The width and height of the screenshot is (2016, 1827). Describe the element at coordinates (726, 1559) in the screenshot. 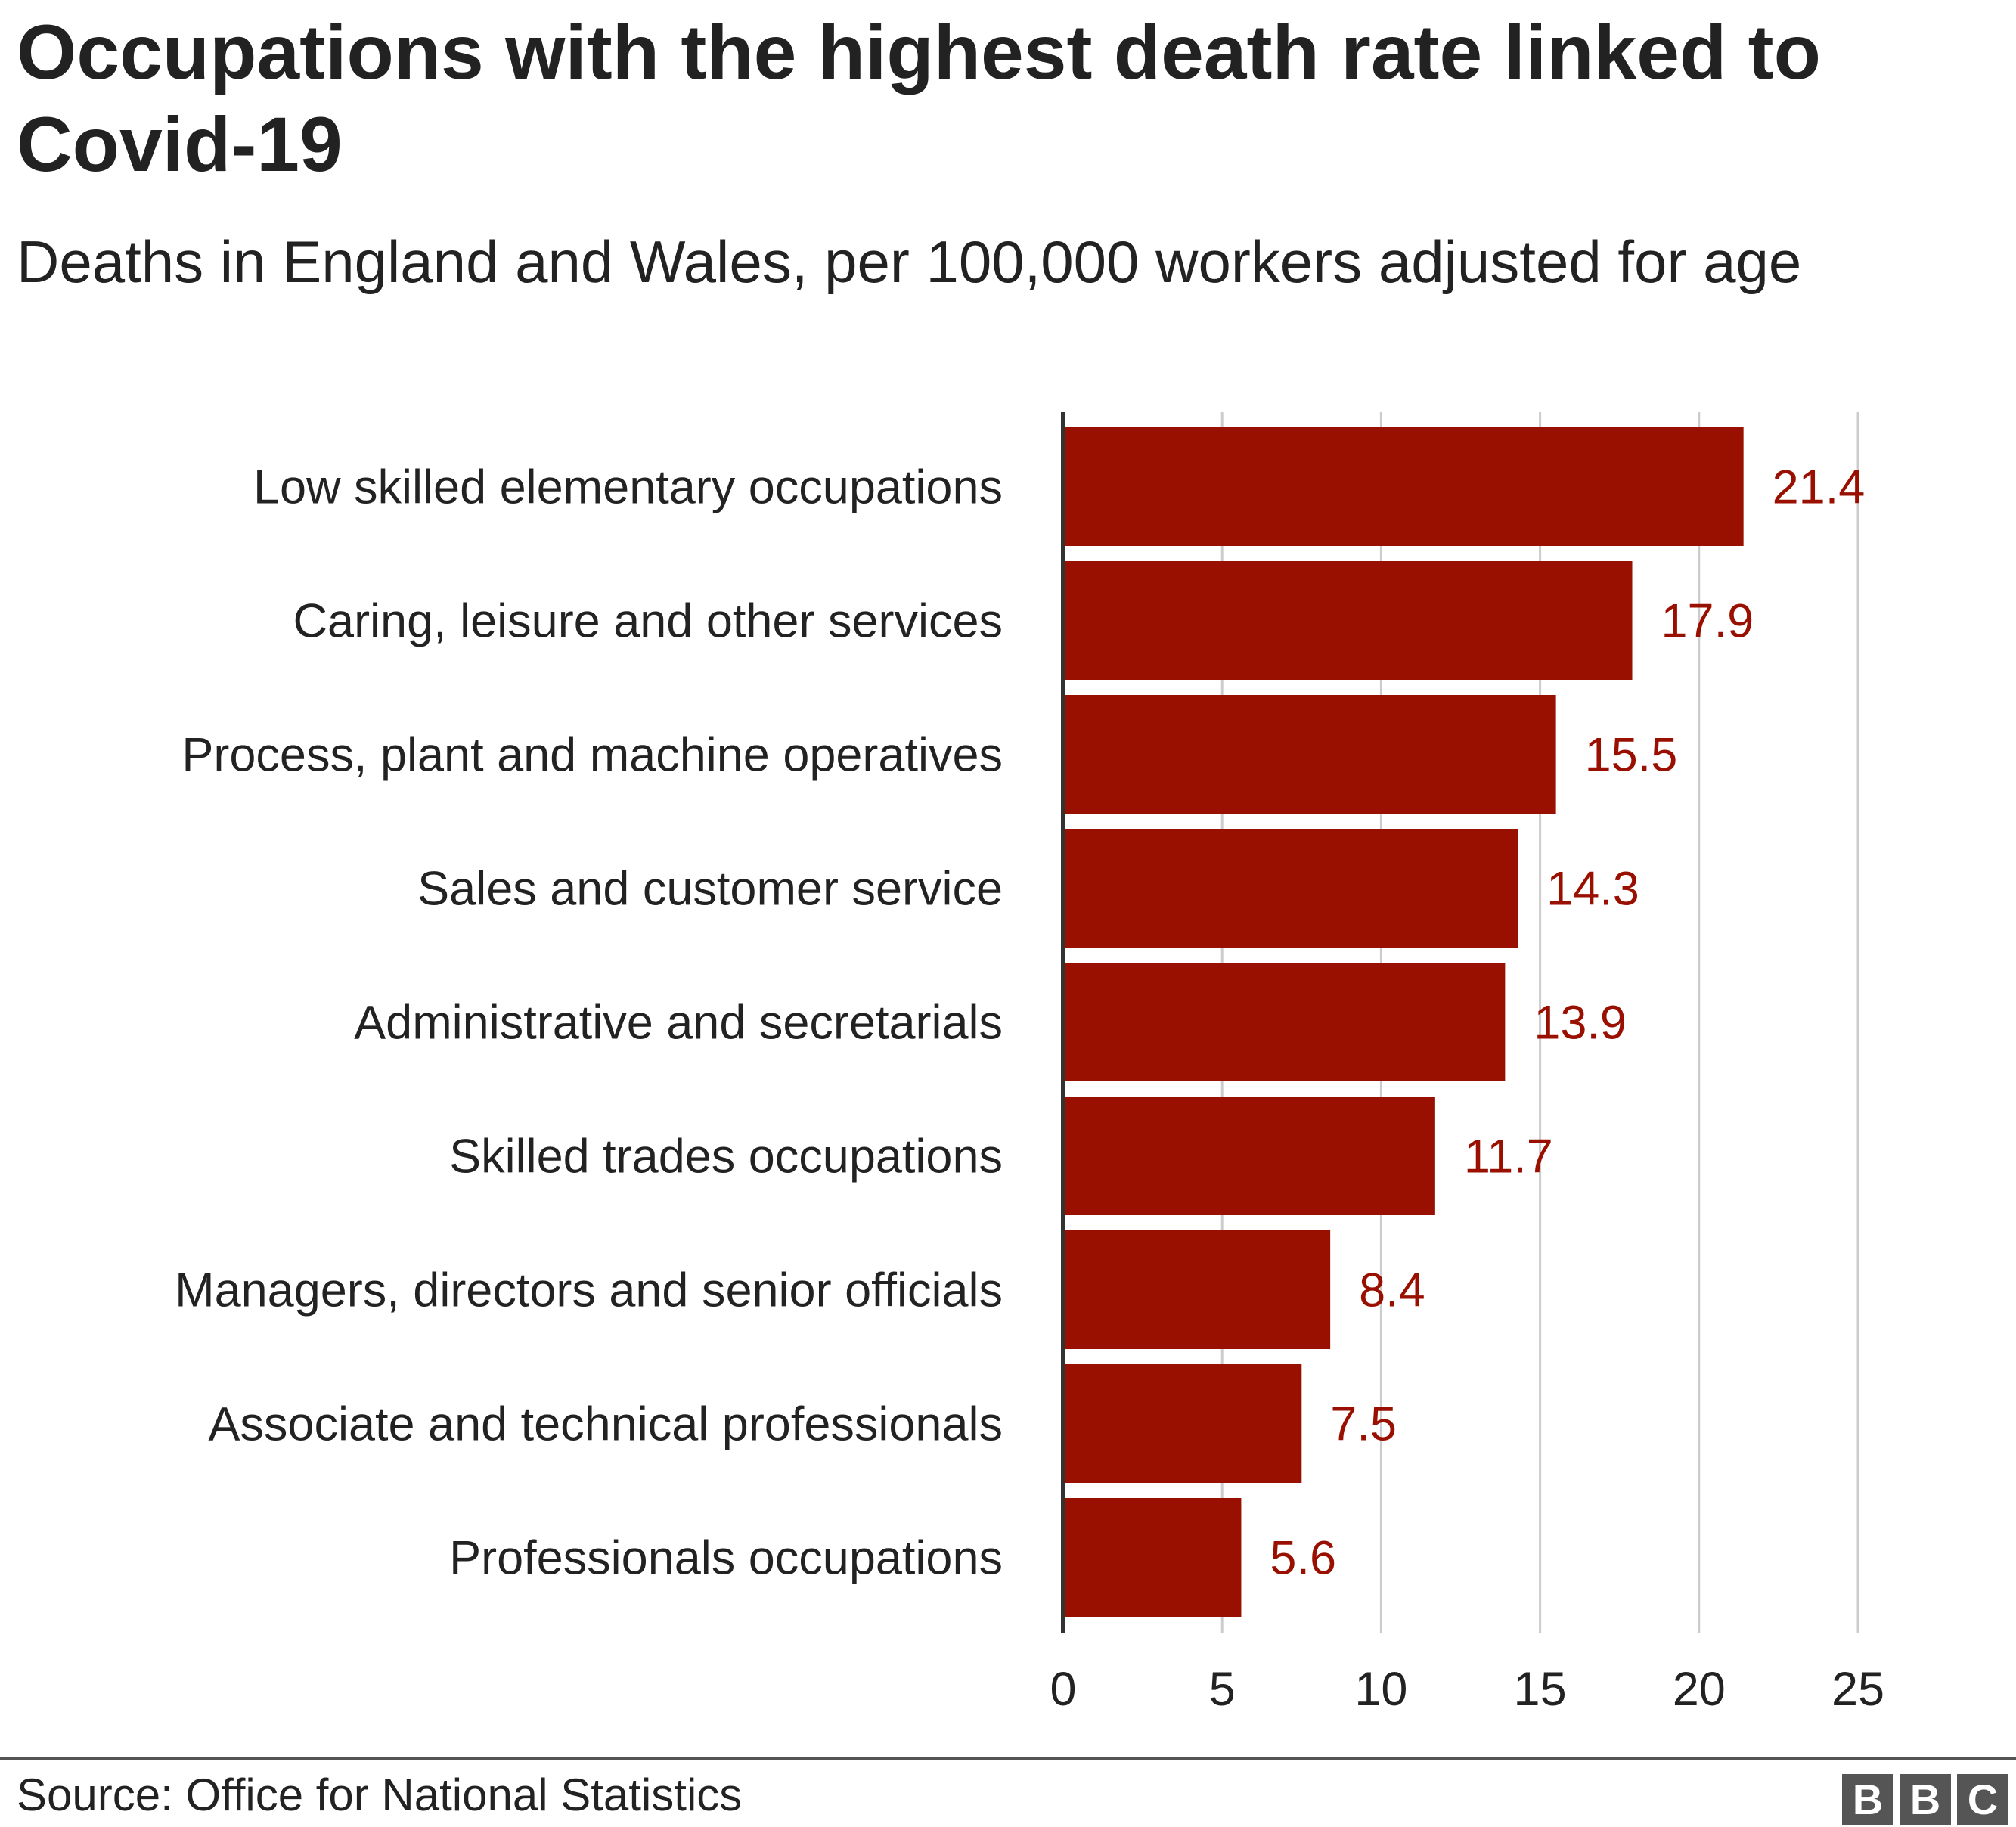

I see `category-label: Professionals occupations` at that location.